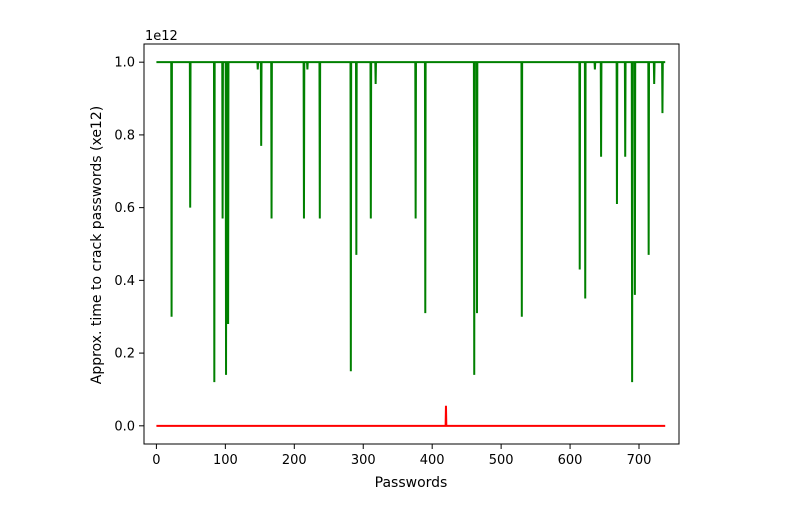 This screenshot has width=802, height=512. I want to click on x-axis-label: Passwords, so click(411, 483).